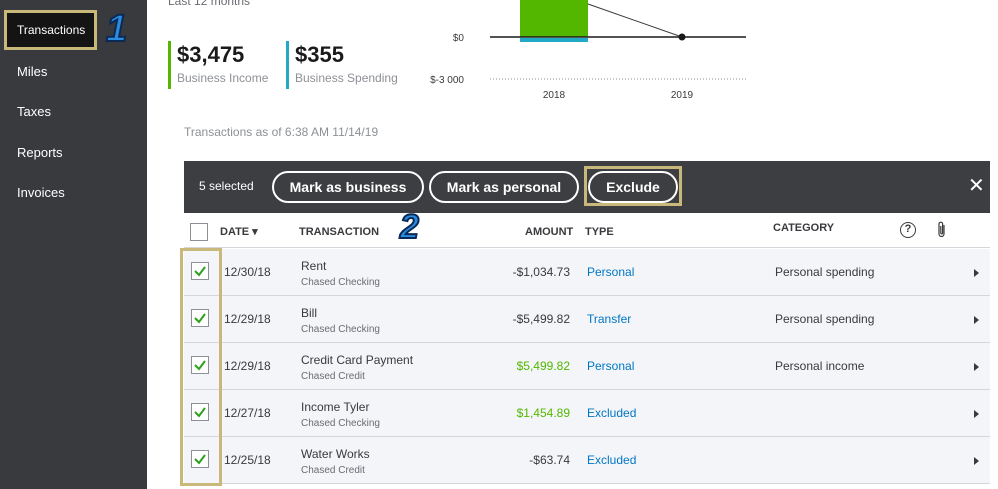  I want to click on row-category: Personal income, so click(820, 366).